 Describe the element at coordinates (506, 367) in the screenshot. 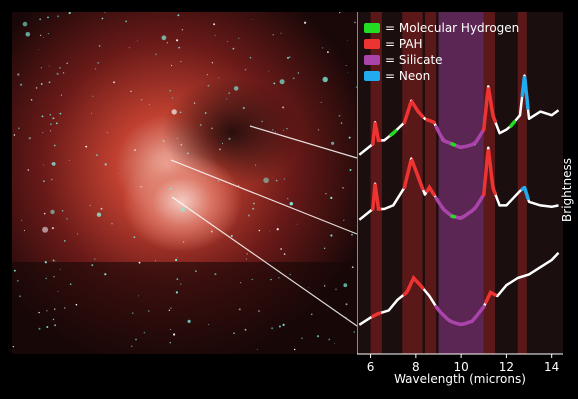

I see `x-tick-label: 12` at that location.